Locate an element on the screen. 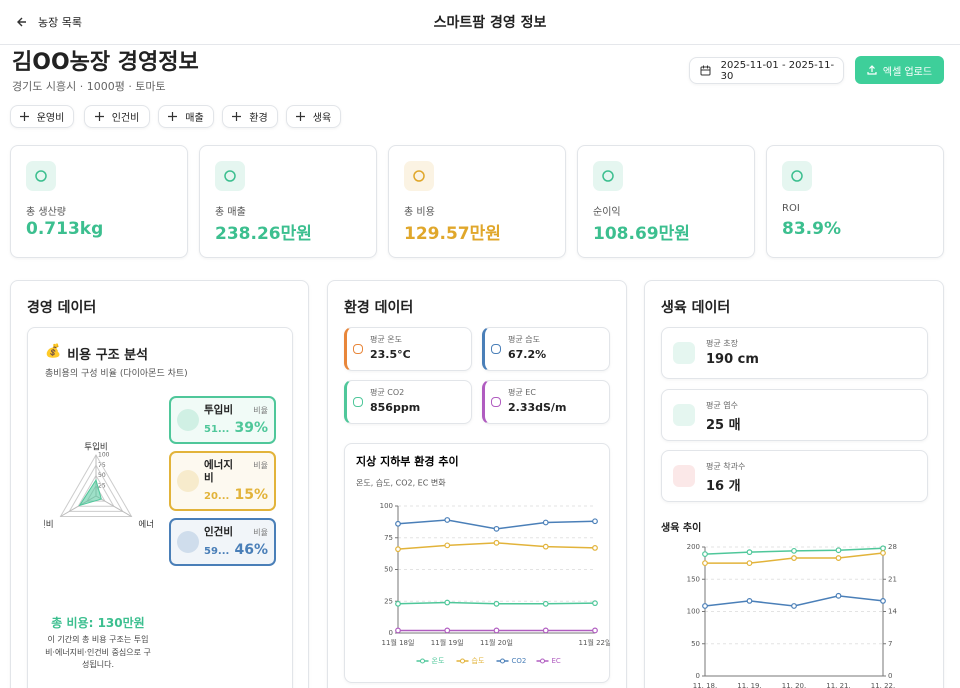 This screenshot has height=688, width=960. kpi-value: 0.713kg is located at coordinates (65, 229).